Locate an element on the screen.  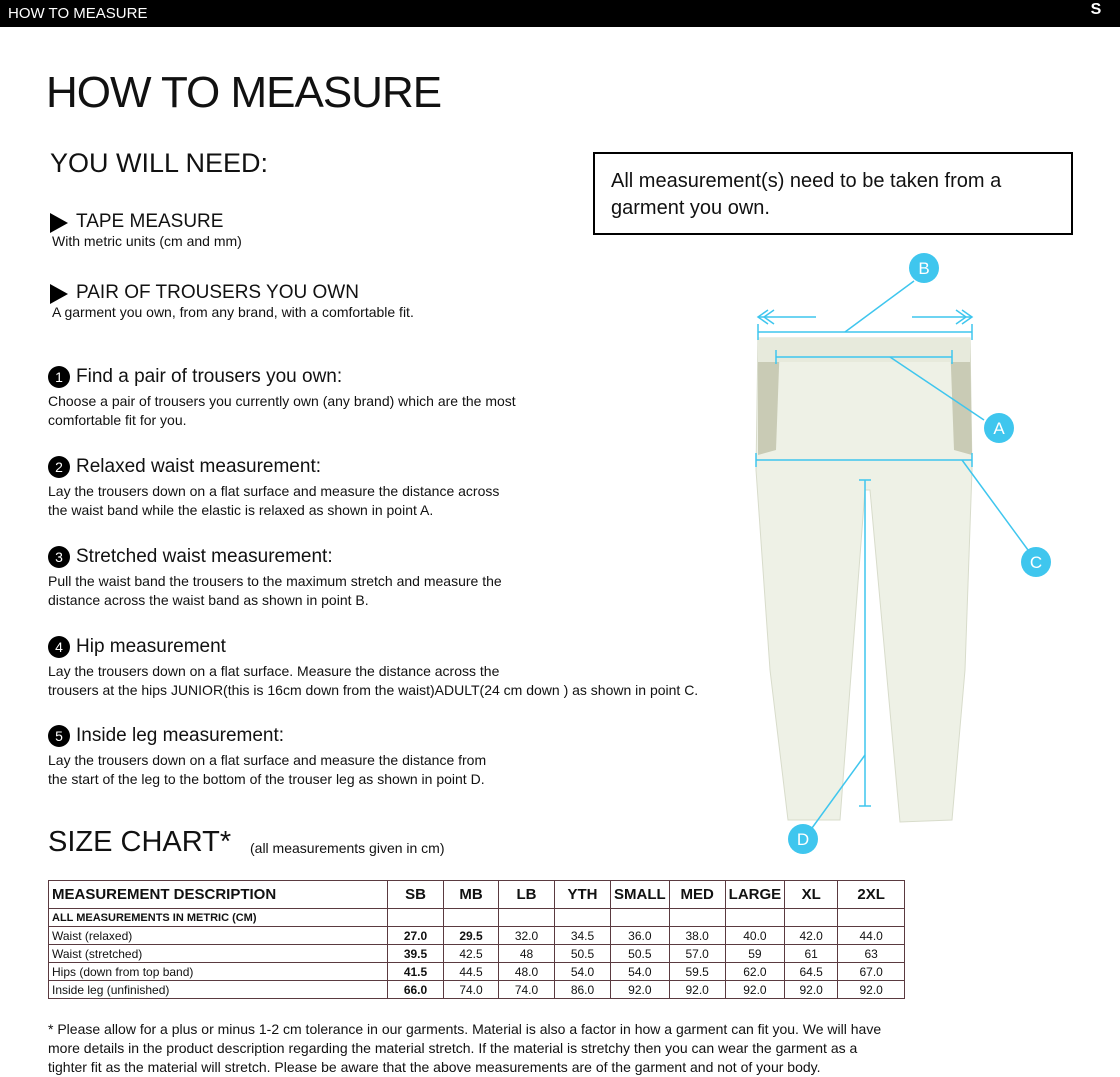
column-header: MB is located at coordinates (471, 894).